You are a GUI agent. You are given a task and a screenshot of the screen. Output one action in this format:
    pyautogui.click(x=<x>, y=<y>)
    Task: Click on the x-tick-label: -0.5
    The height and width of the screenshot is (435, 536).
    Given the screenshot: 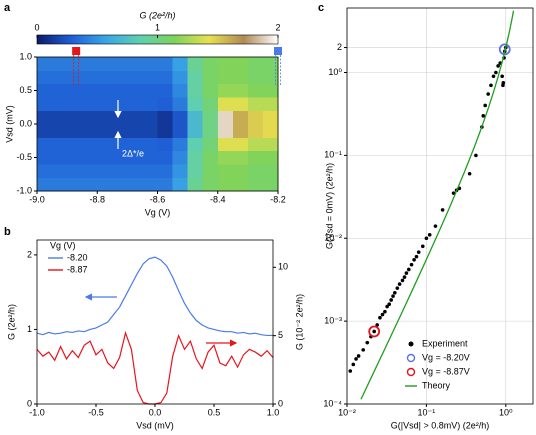 What is the action you would take?
    pyautogui.click(x=96, y=412)
    